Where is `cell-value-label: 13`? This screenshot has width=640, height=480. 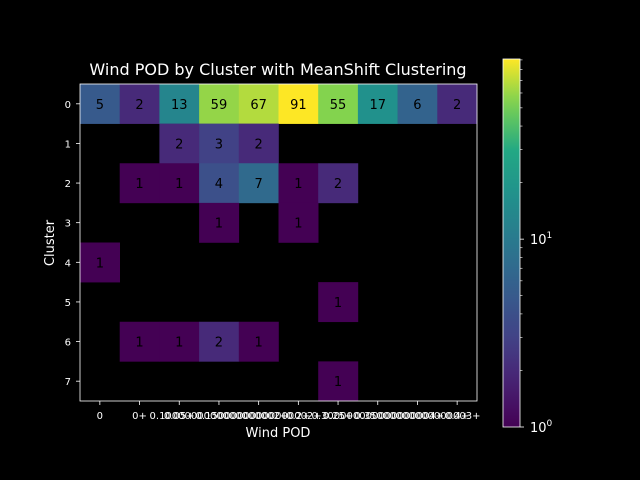
cell-value-label: 13 is located at coordinates (179, 105).